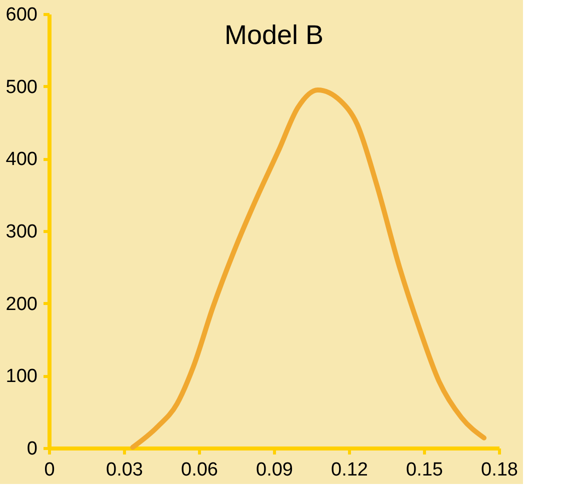 This screenshot has width=570, height=503. What do you see at coordinates (22, 304) in the screenshot?
I see `y-tick-label: 200` at bounding box center [22, 304].